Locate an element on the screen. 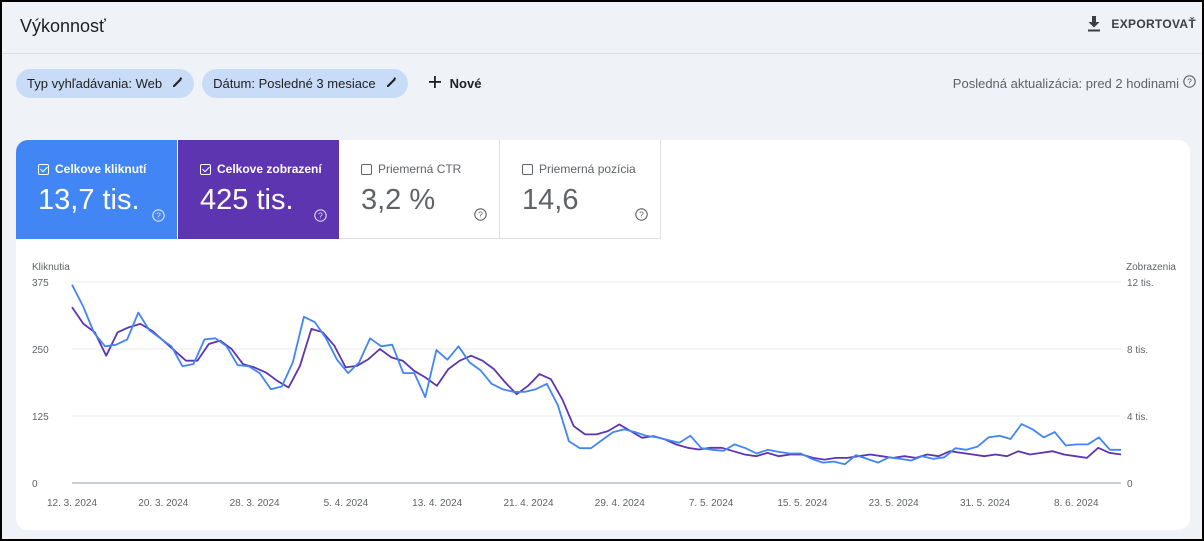 The height and width of the screenshot is (541, 1204). date-filter-chip: Dátum: Posledné 3 mesiace is located at coordinates (305, 83).